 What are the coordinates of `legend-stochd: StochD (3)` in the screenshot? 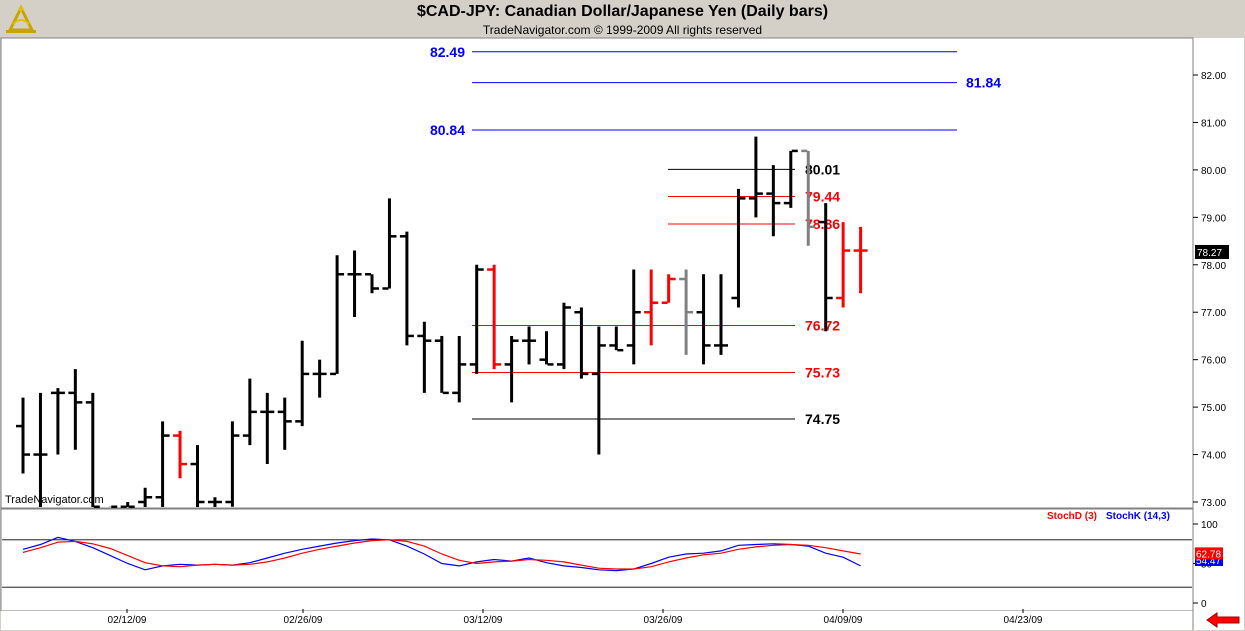 It's located at (1072, 516).